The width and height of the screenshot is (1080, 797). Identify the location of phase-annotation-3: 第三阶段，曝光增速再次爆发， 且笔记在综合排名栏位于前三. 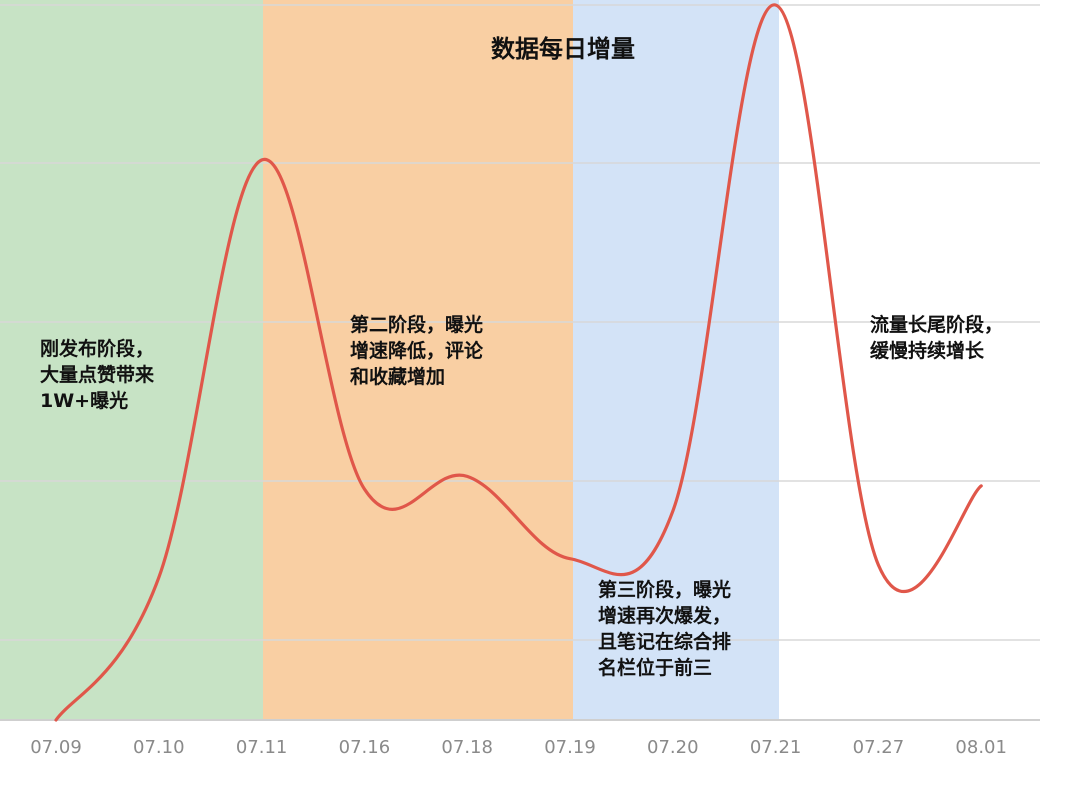
(664, 628).